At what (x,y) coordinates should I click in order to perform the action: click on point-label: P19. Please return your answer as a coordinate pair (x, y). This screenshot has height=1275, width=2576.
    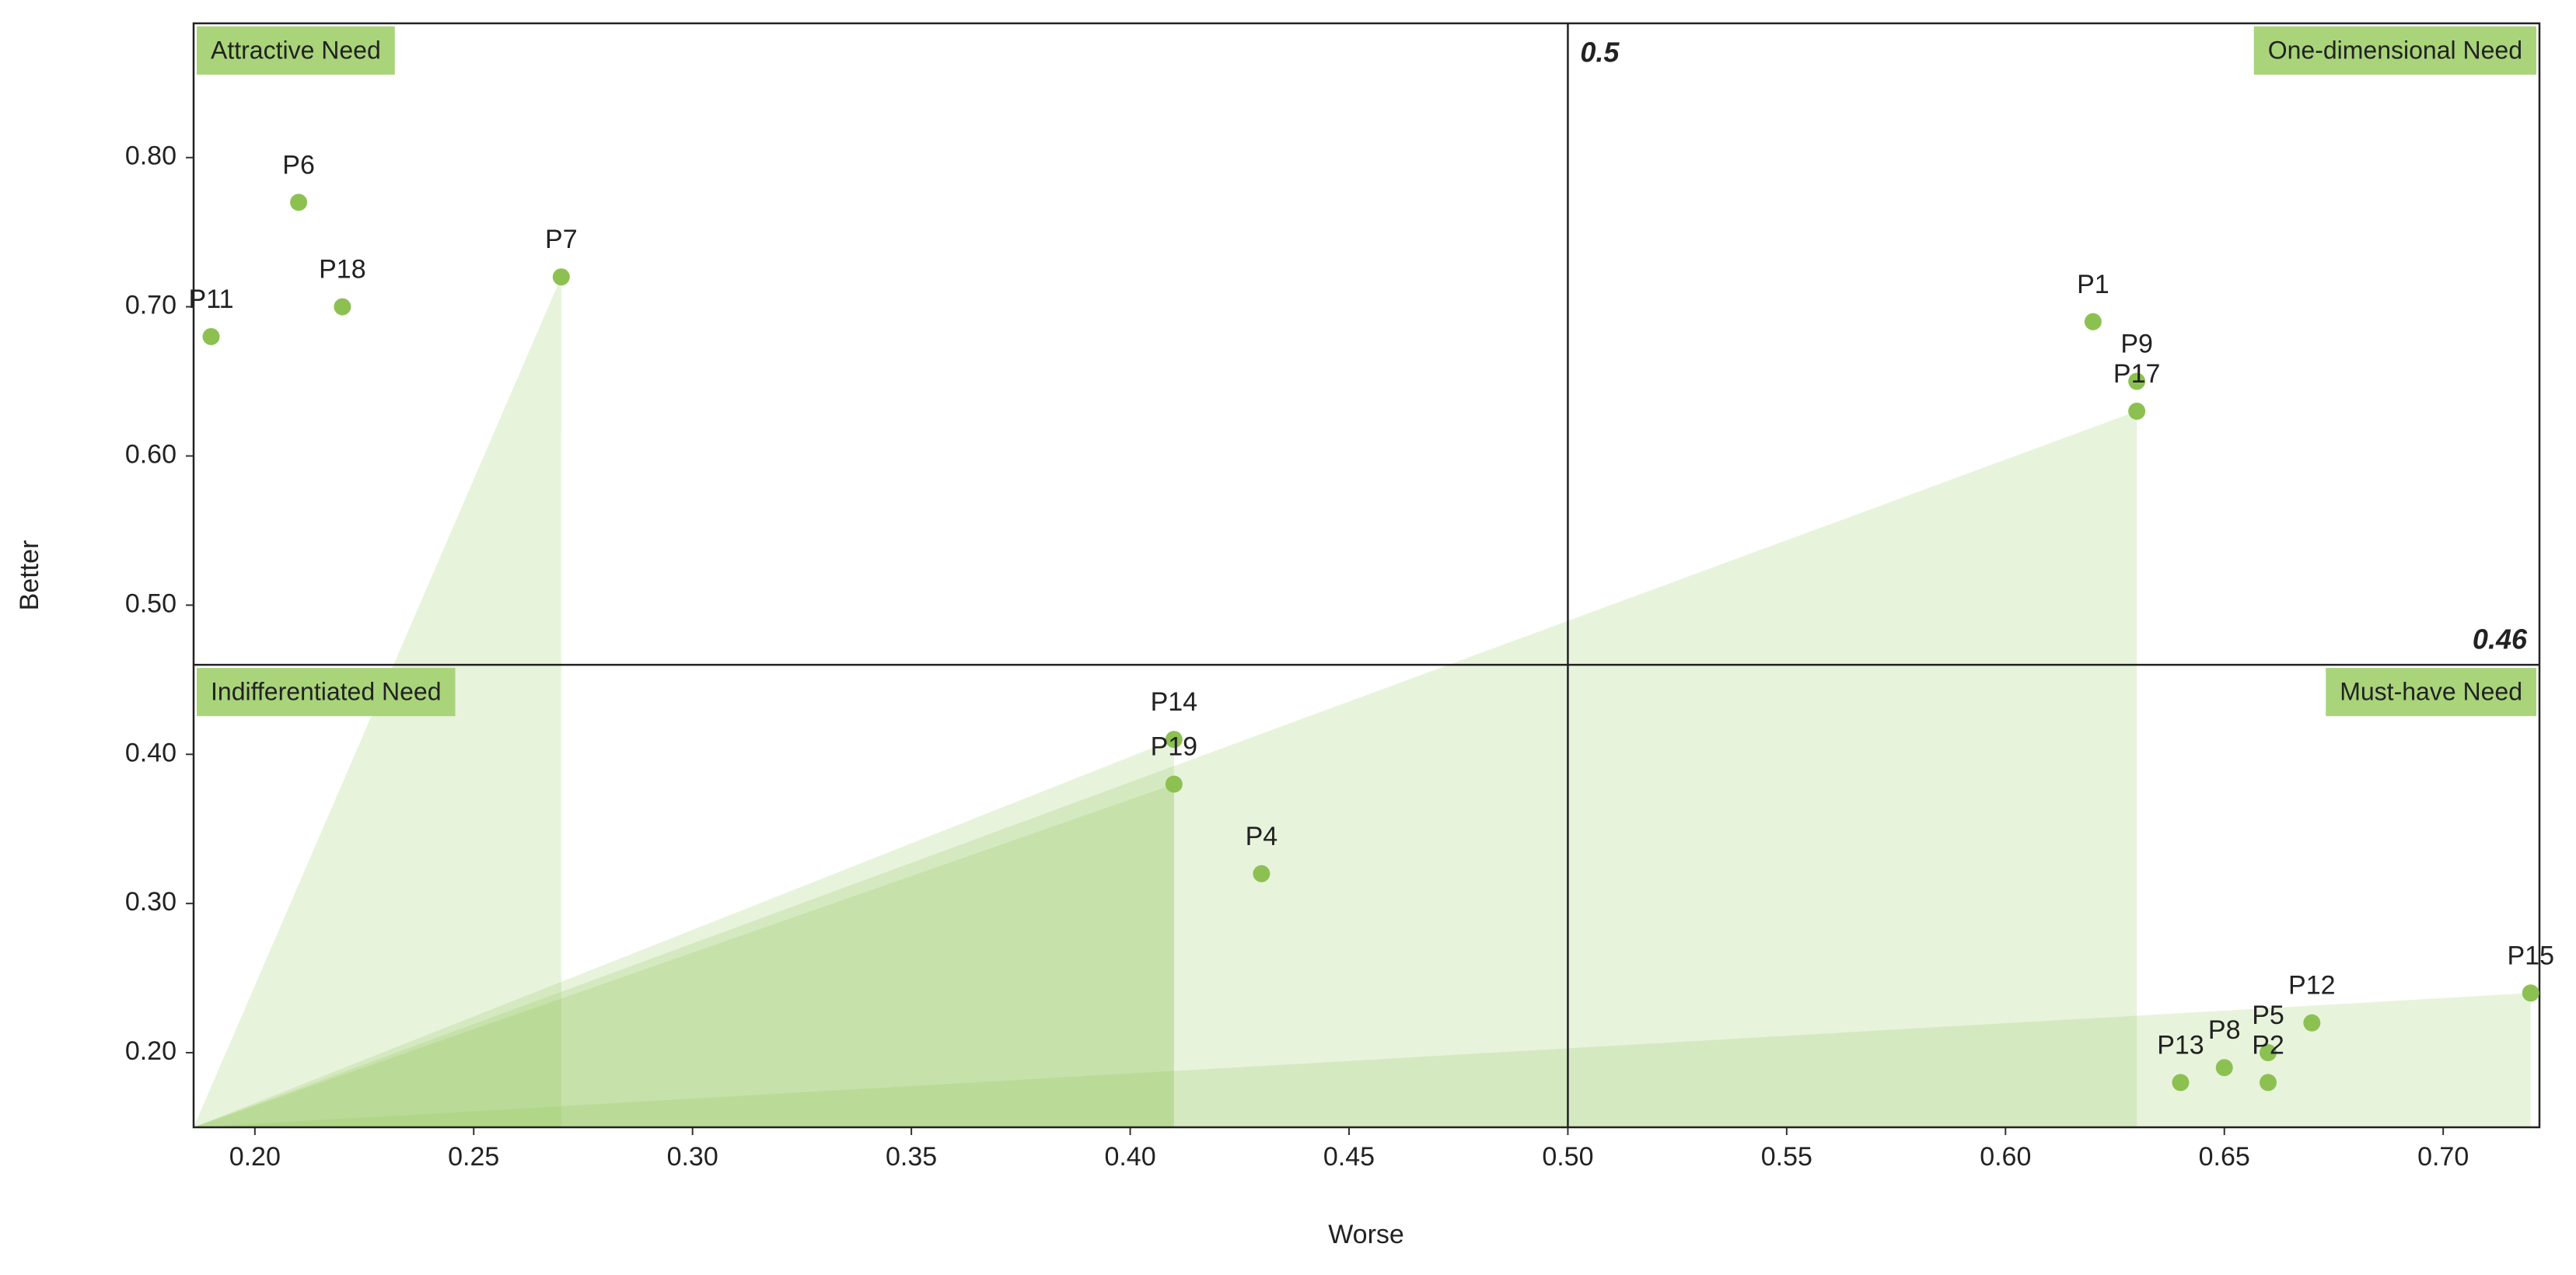
    Looking at the image, I should click on (1174, 747).